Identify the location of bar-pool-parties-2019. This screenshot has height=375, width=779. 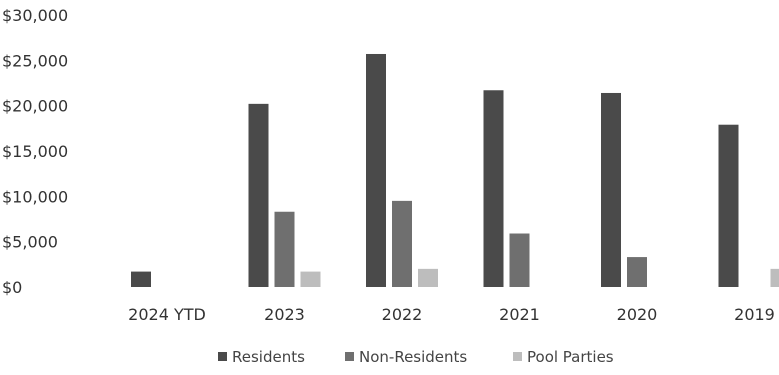
(775, 278).